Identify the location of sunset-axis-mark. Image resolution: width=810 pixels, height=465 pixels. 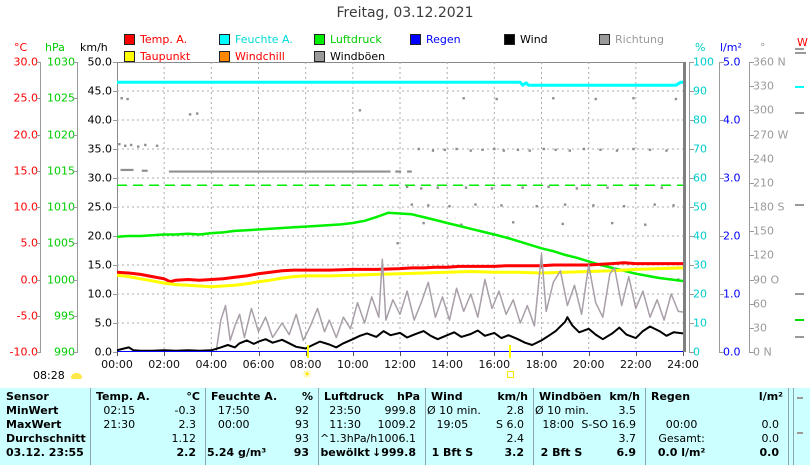
(510, 351).